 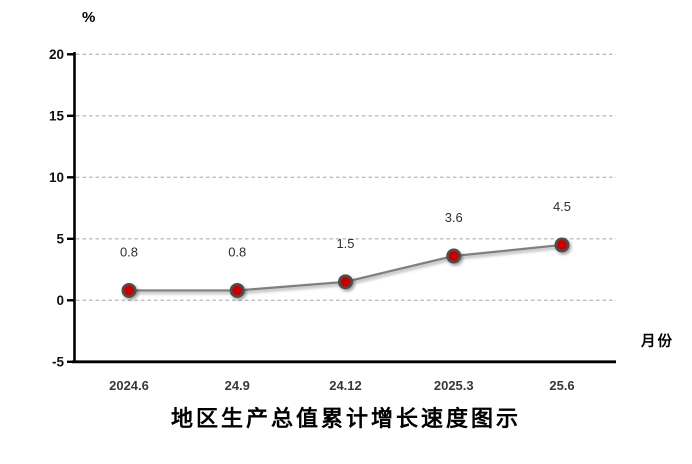 What do you see at coordinates (237, 251) in the screenshot?
I see `data-label-24.9: 0.8` at bounding box center [237, 251].